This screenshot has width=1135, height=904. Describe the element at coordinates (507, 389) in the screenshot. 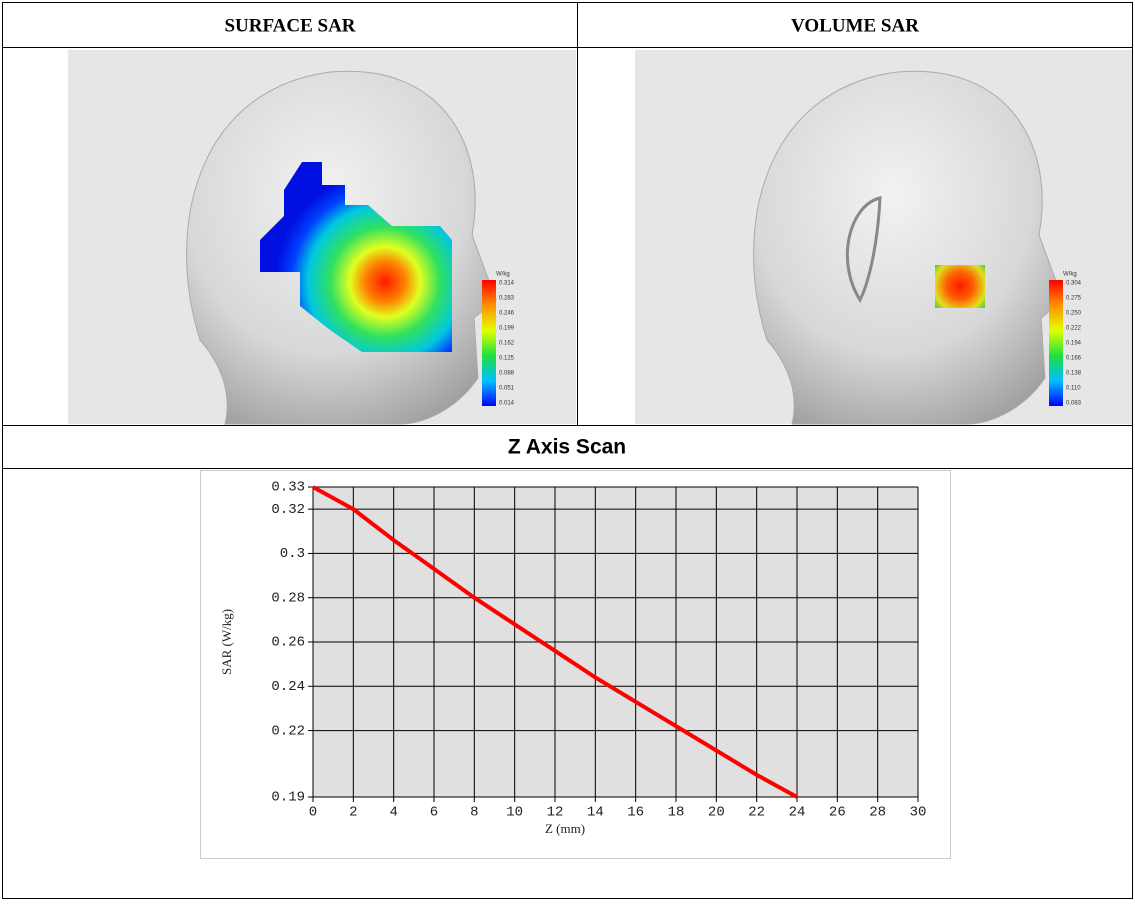

I see `colorbar-label: 0.051` at that location.